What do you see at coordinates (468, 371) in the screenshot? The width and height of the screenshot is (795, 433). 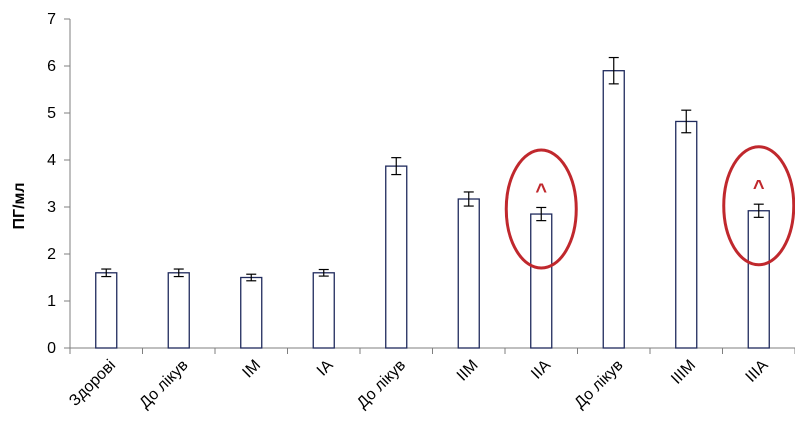 I see `x-tick-label: IIM` at bounding box center [468, 371].